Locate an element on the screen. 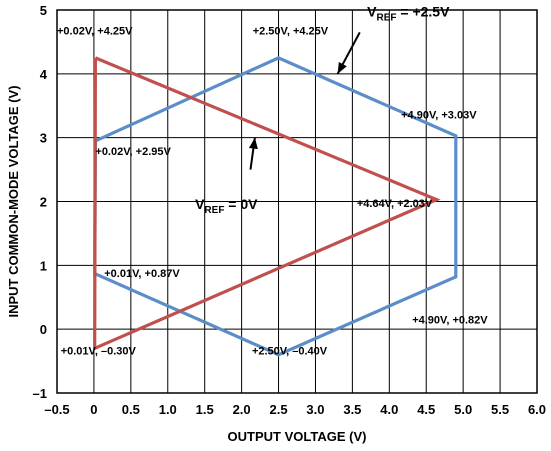 The image size is (551, 451). x-tick-label: –0.5 is located at coordinates (56, 409).